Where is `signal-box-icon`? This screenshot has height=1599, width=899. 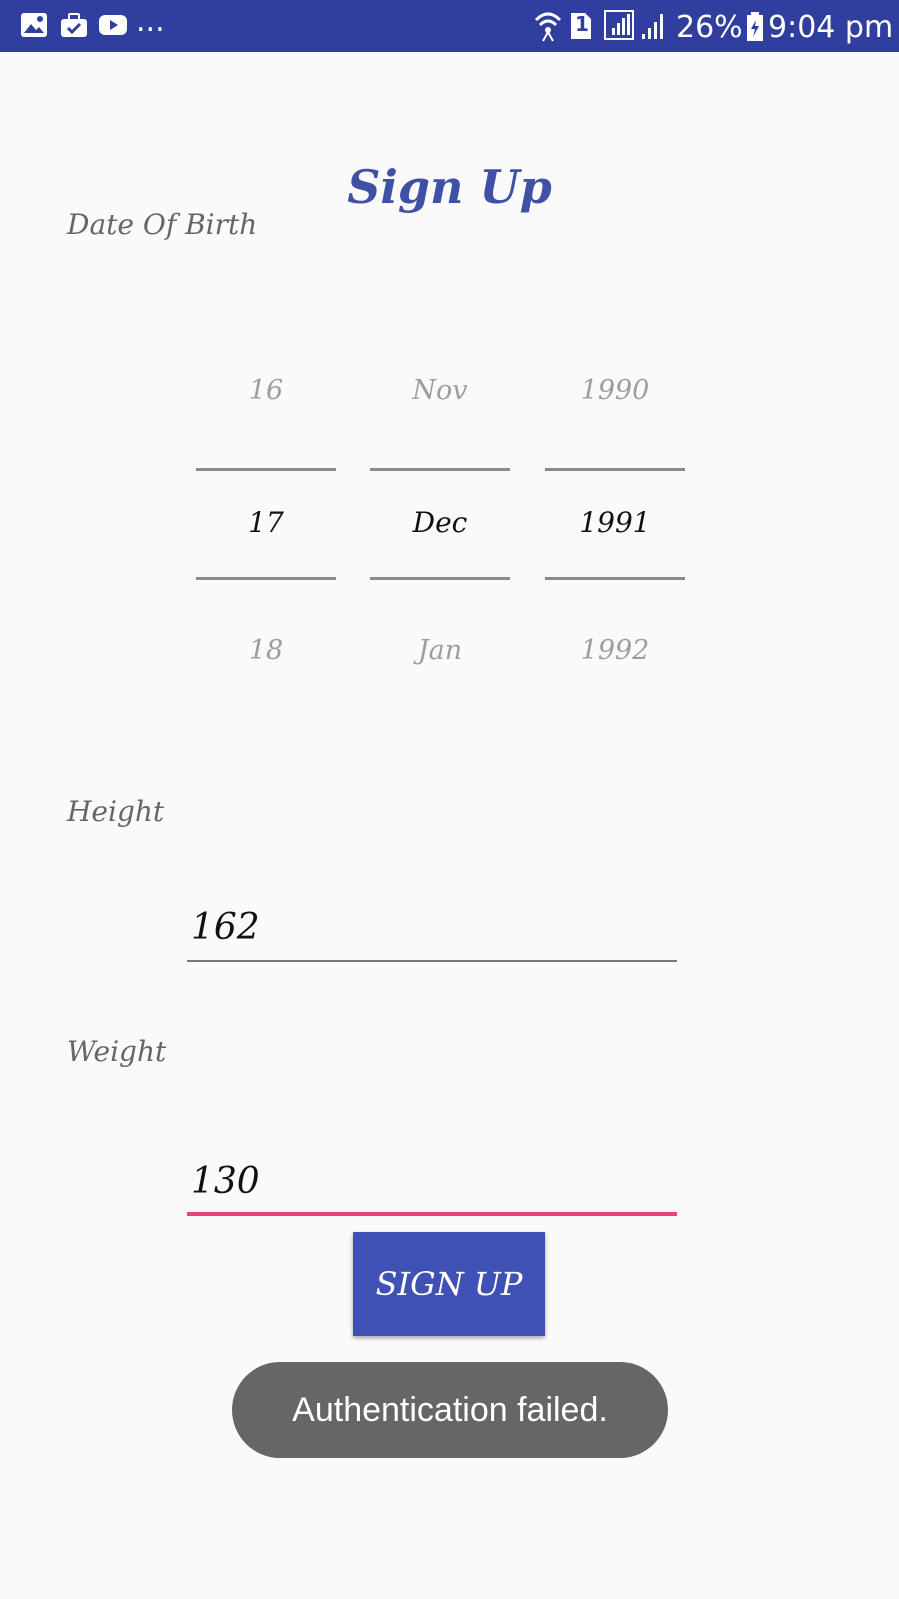
signal-box-icon is located at coordinates (619, 27).